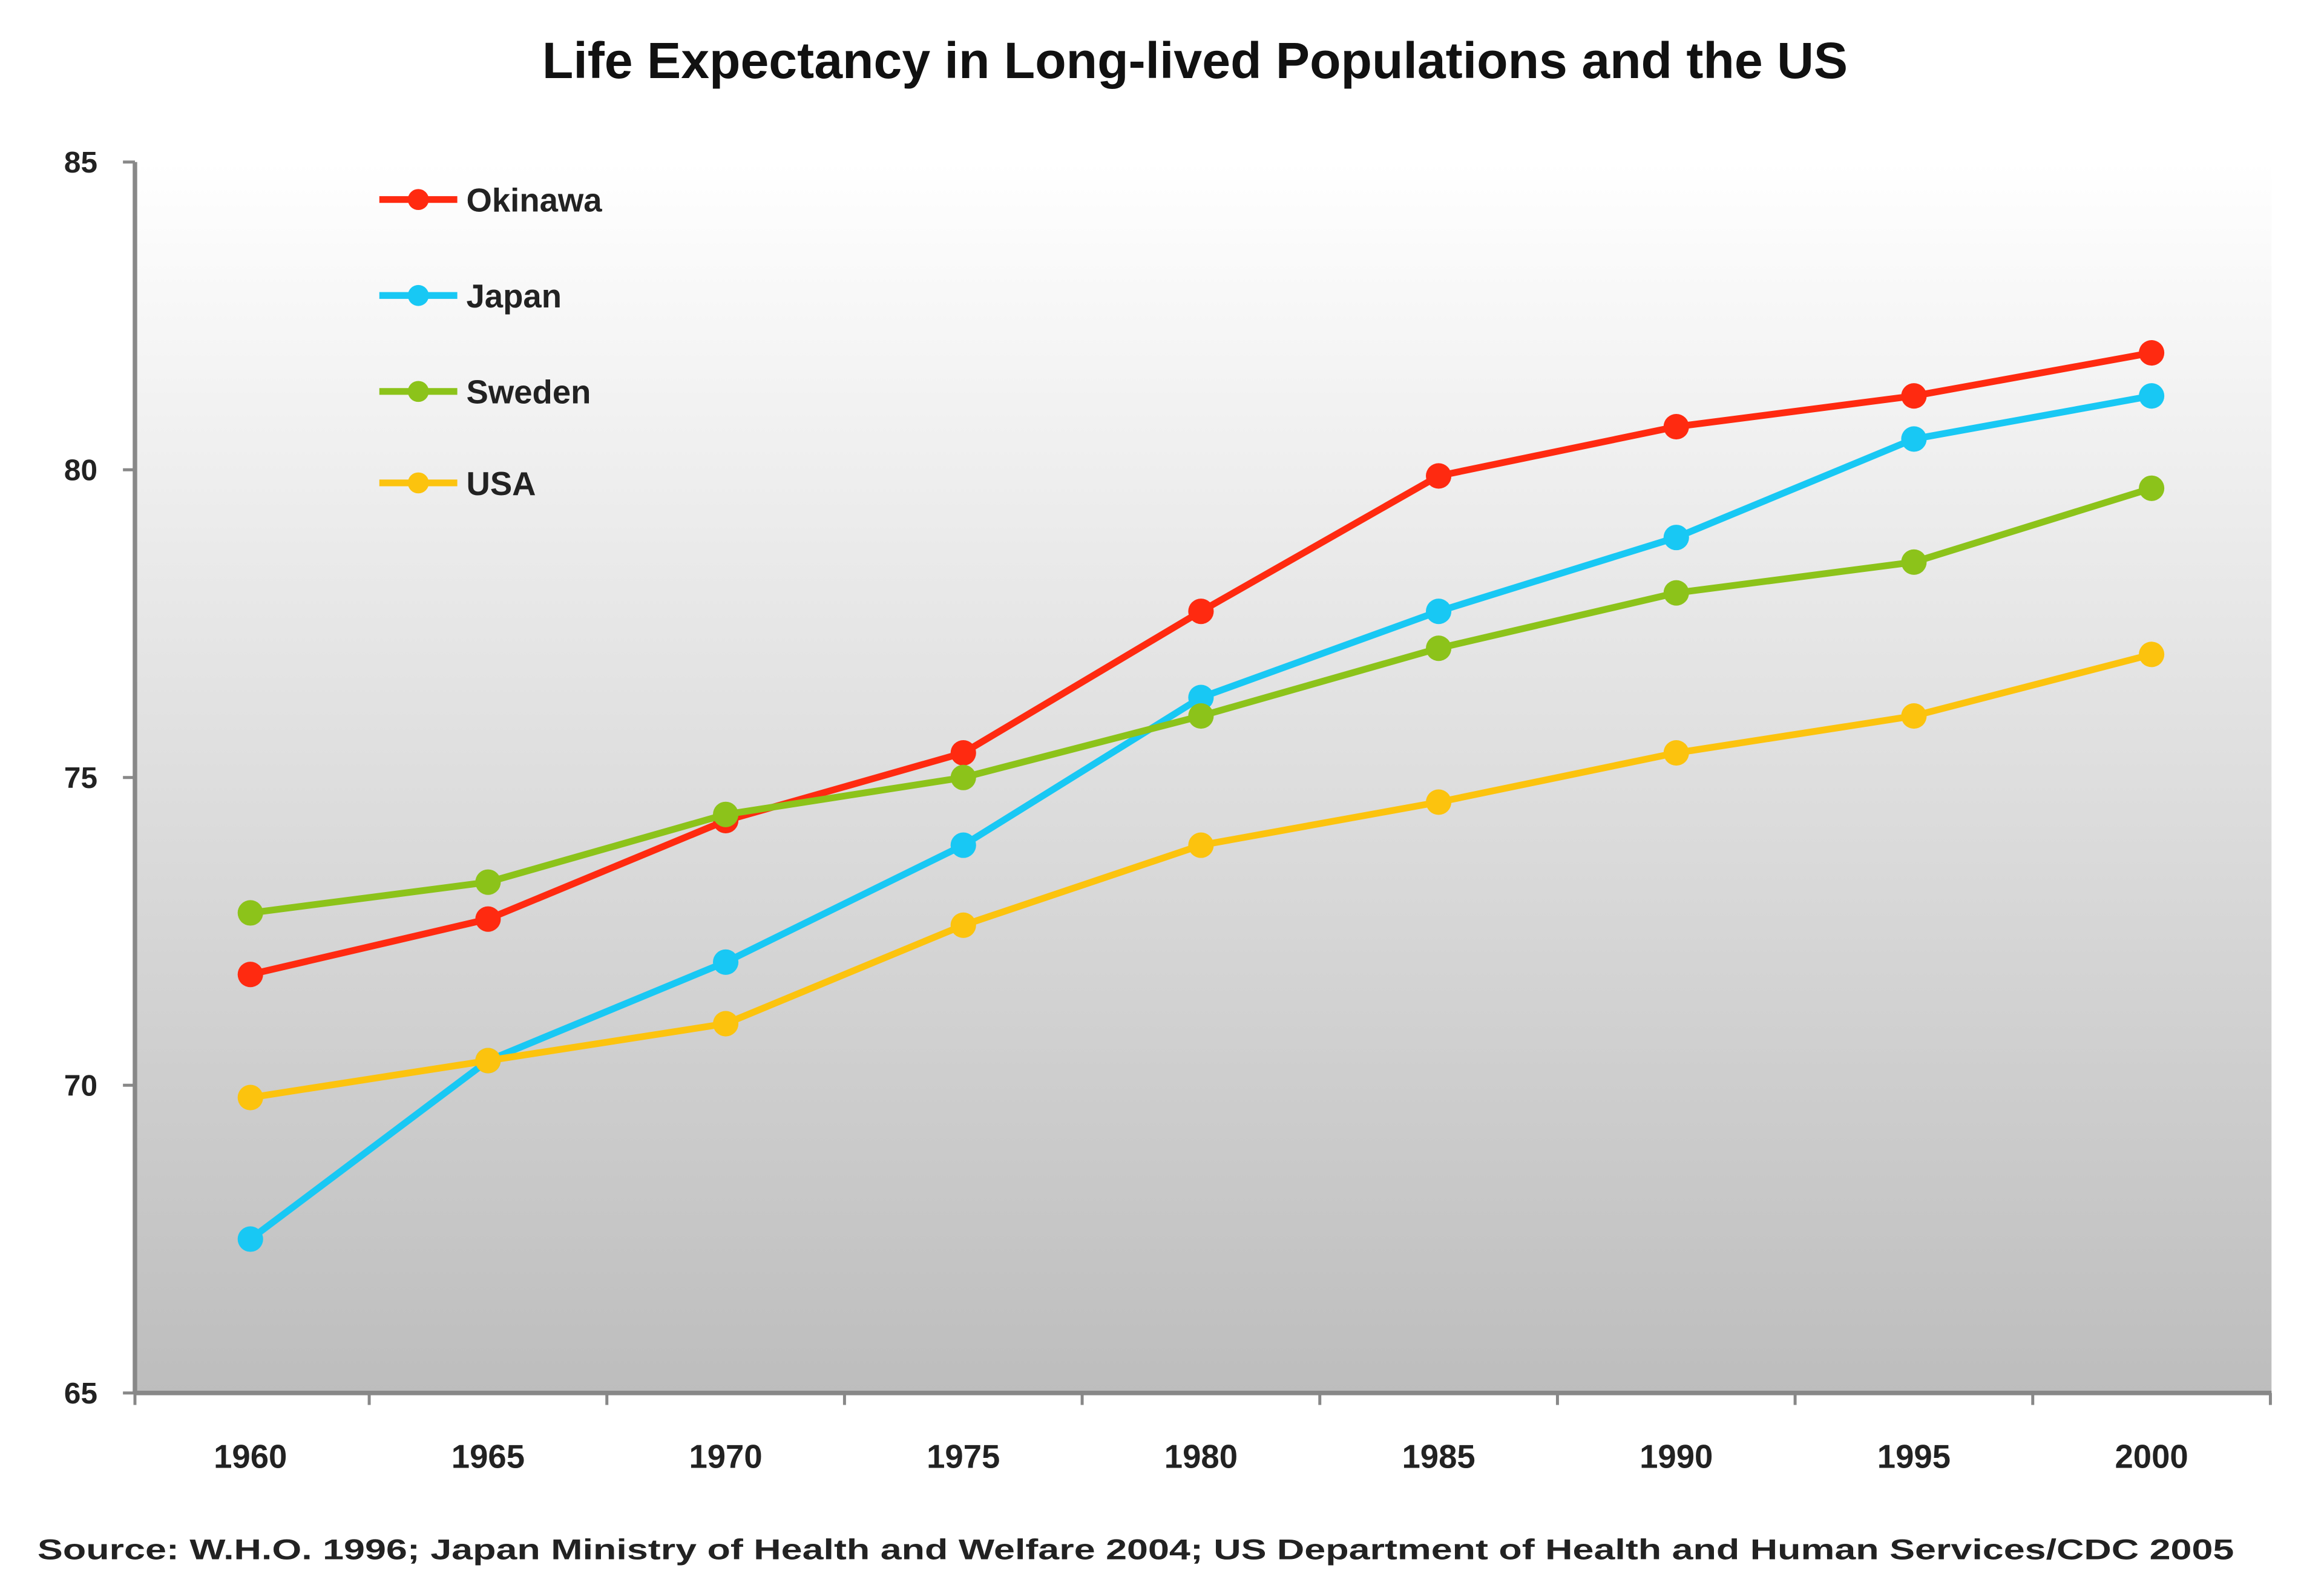 This screenshot has height=1588, width=2324. I want to click on legend-item-okinawa: Okinawa, so click(491, 200).